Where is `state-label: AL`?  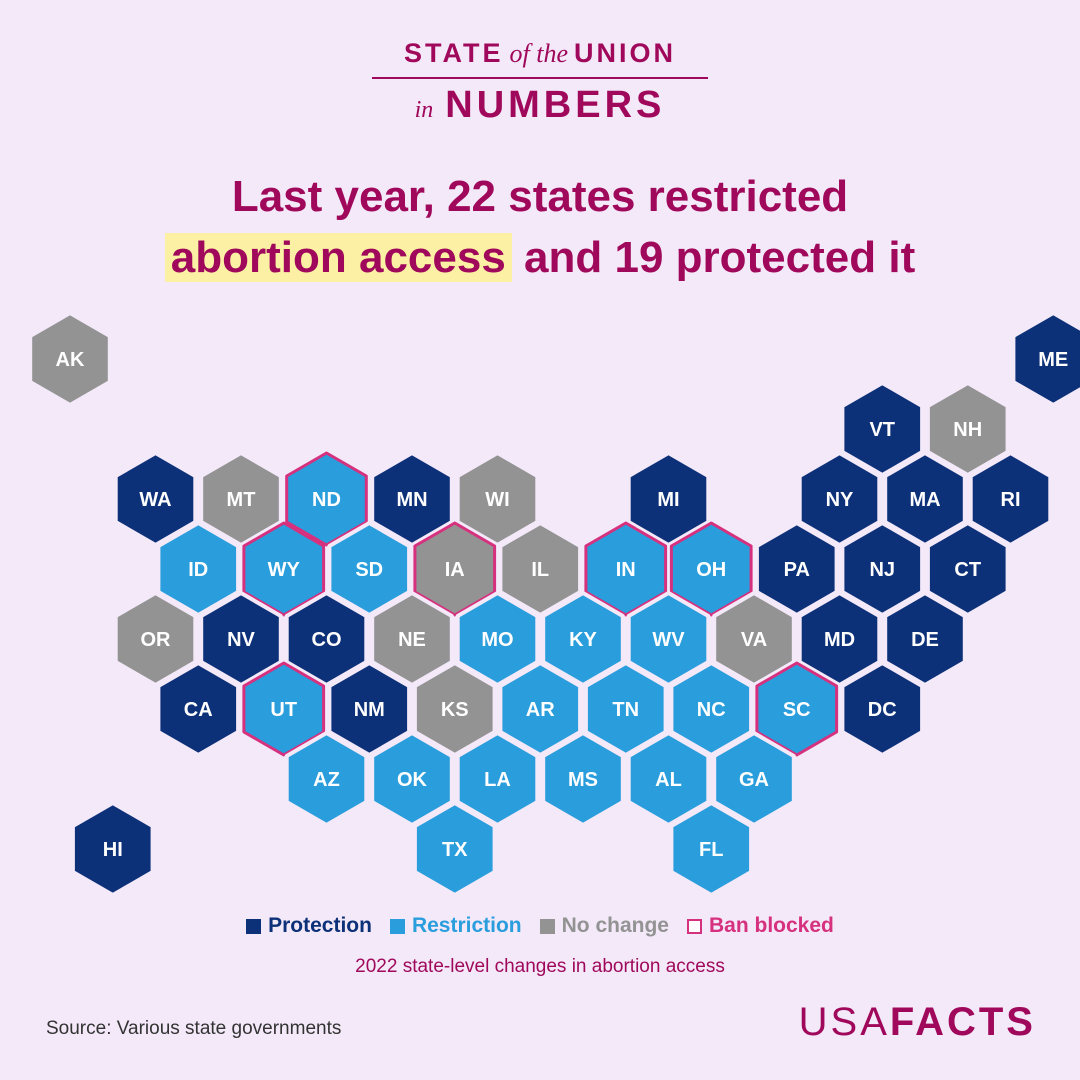
state-label: AL is located at coordinates (668, 780).